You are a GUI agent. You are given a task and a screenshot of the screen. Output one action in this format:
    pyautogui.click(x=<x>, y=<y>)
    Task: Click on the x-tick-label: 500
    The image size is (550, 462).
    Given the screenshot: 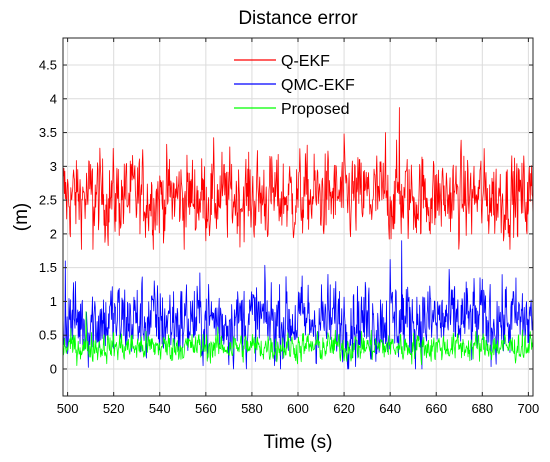 What is the action you would take?
    pyautogui.click(x=68, y=408)
    